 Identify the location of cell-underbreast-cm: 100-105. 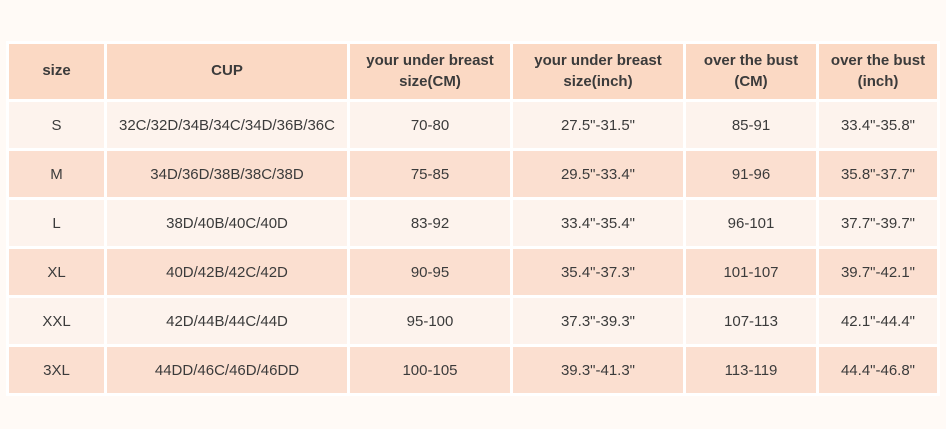
(430, 370).